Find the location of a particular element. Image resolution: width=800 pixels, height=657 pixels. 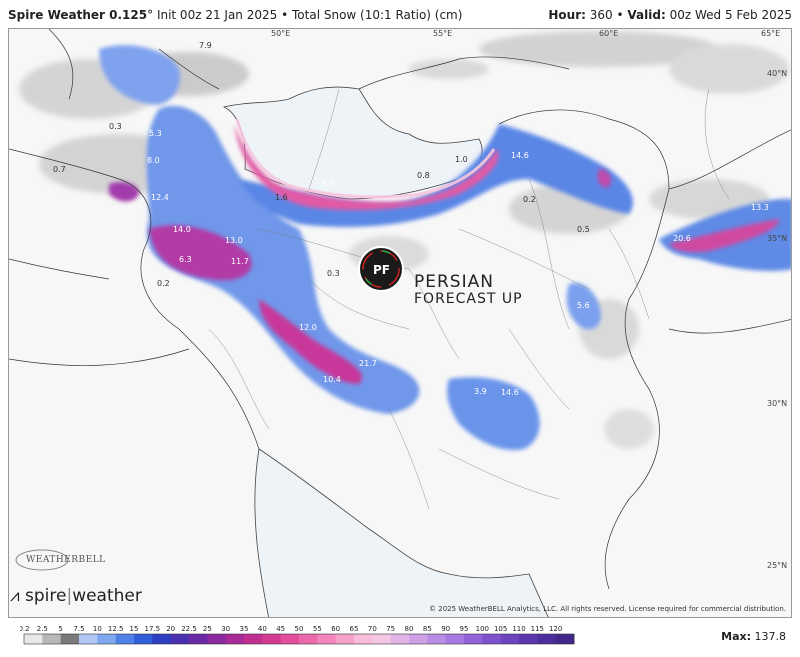

persian-forecast-watermark: PERSIAN FORECAST UP is located at coordinates (468, 290).